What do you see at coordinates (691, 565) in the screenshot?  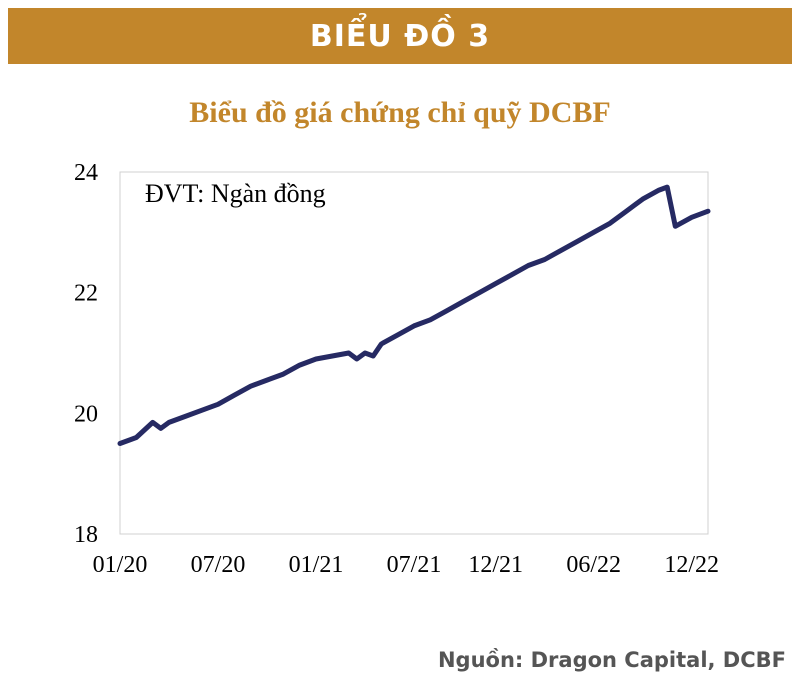 I see `x-tick-label: 12/22` at bounding box center [691, 565].